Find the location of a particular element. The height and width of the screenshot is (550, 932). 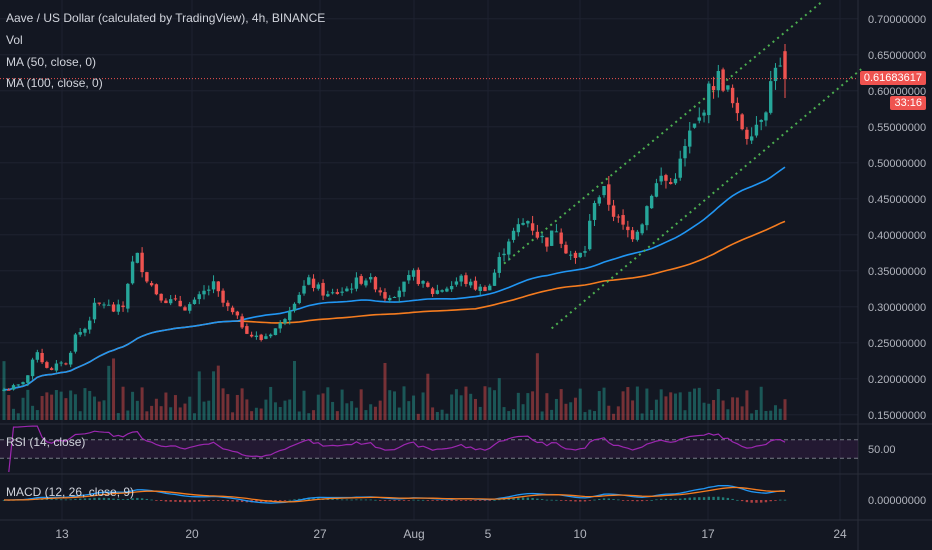

price-tick-label: 0.30000000 is located at coordinates (897, 308).